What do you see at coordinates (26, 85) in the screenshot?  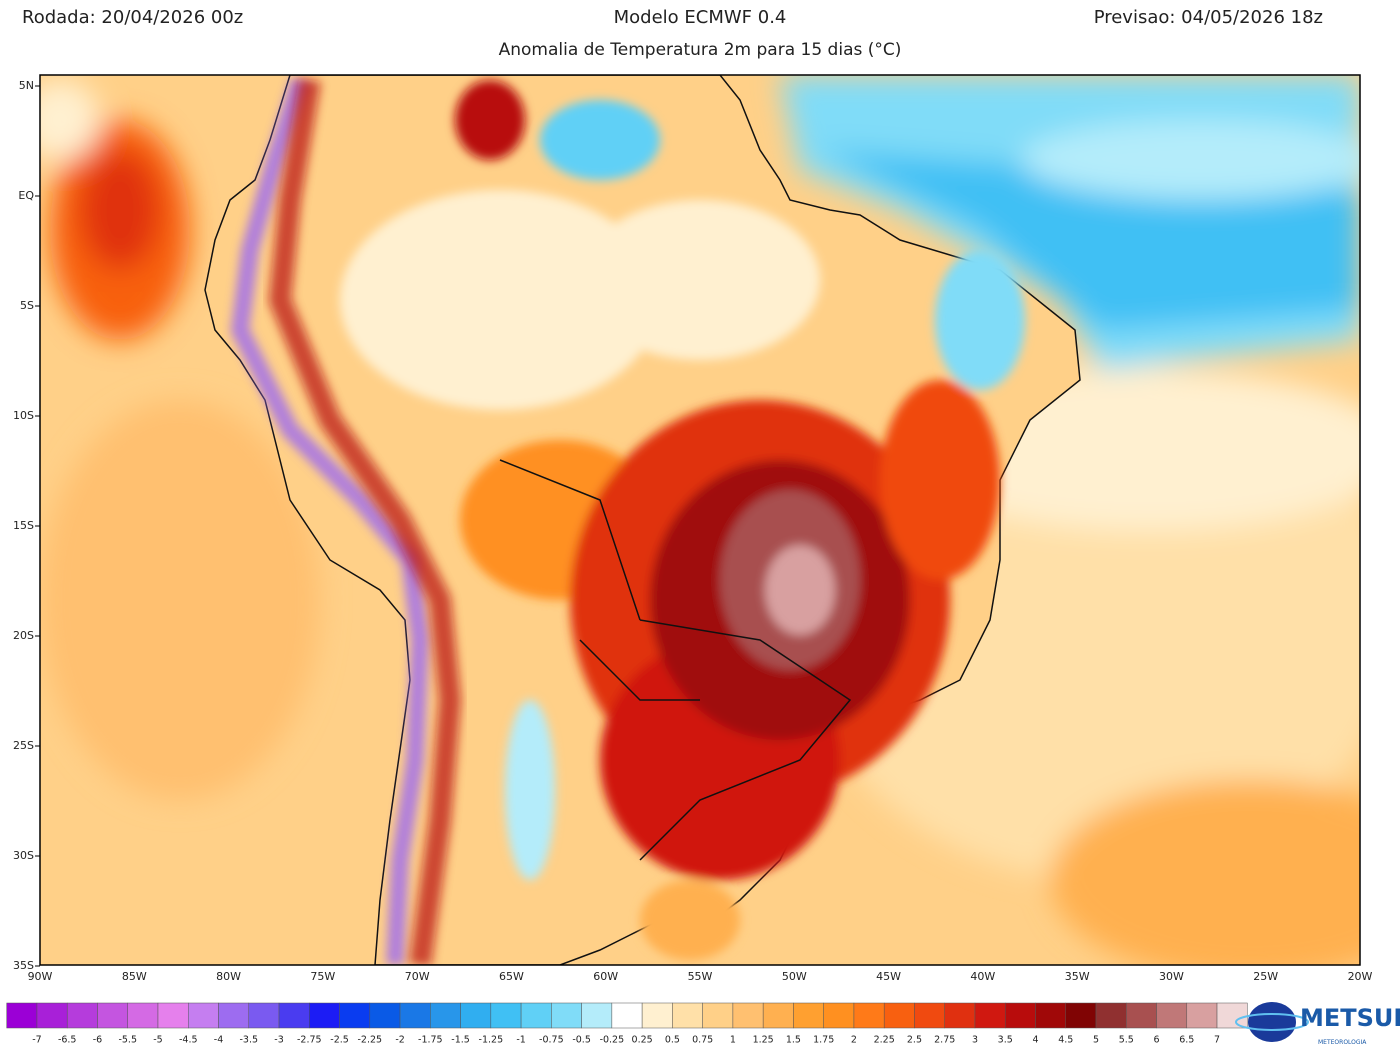 I see `lat-label: 5N` at bounding box center [26, 85].